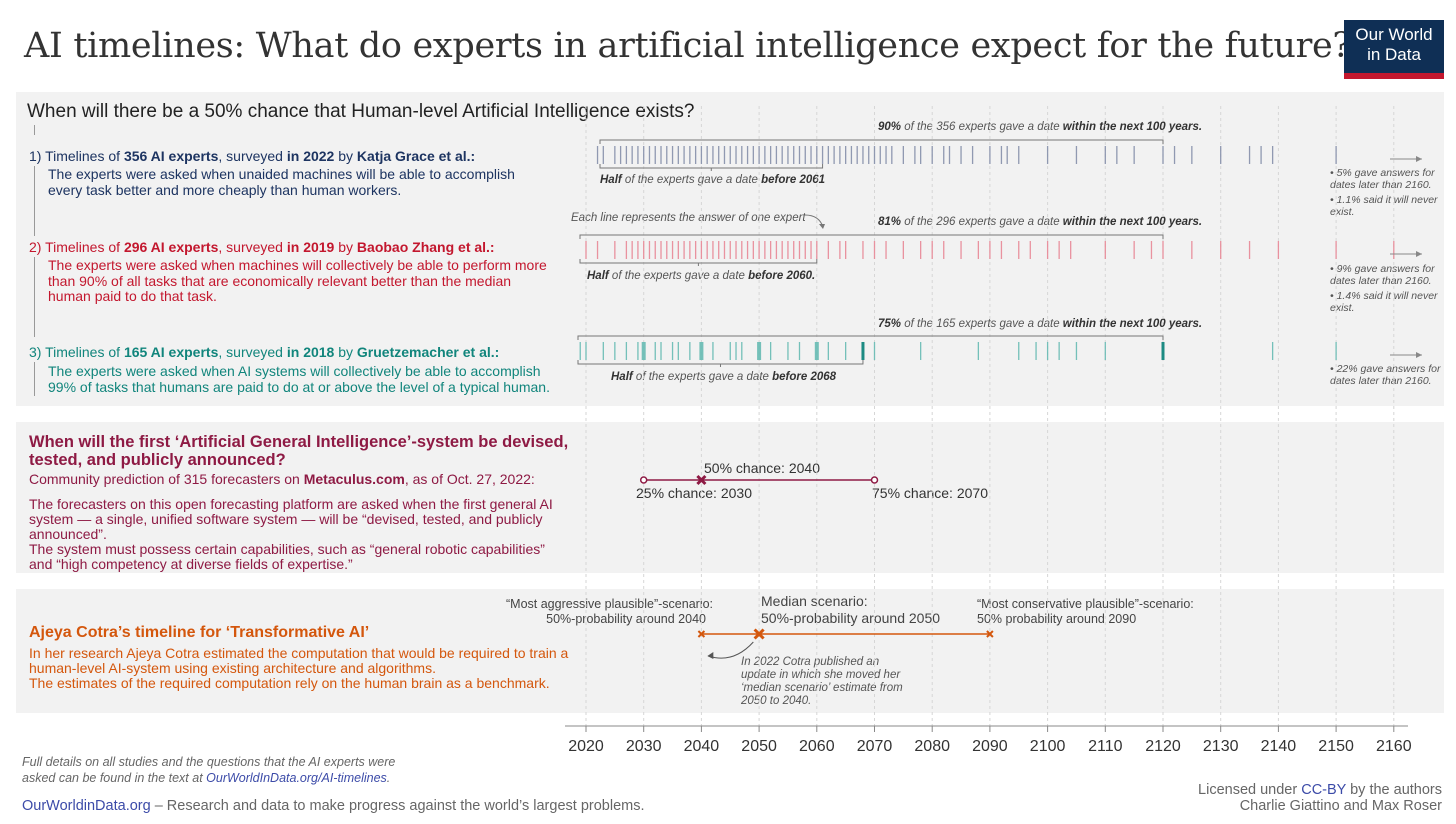 The image size is (1456, 824). I want to click on scenario-median-1: Median scenario:, so click(814, 601).